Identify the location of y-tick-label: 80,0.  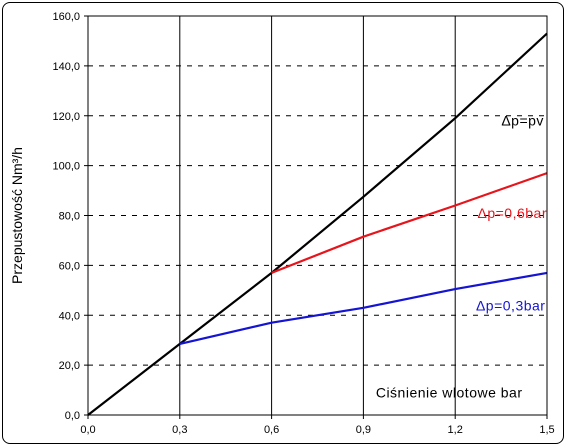
(69, 217).